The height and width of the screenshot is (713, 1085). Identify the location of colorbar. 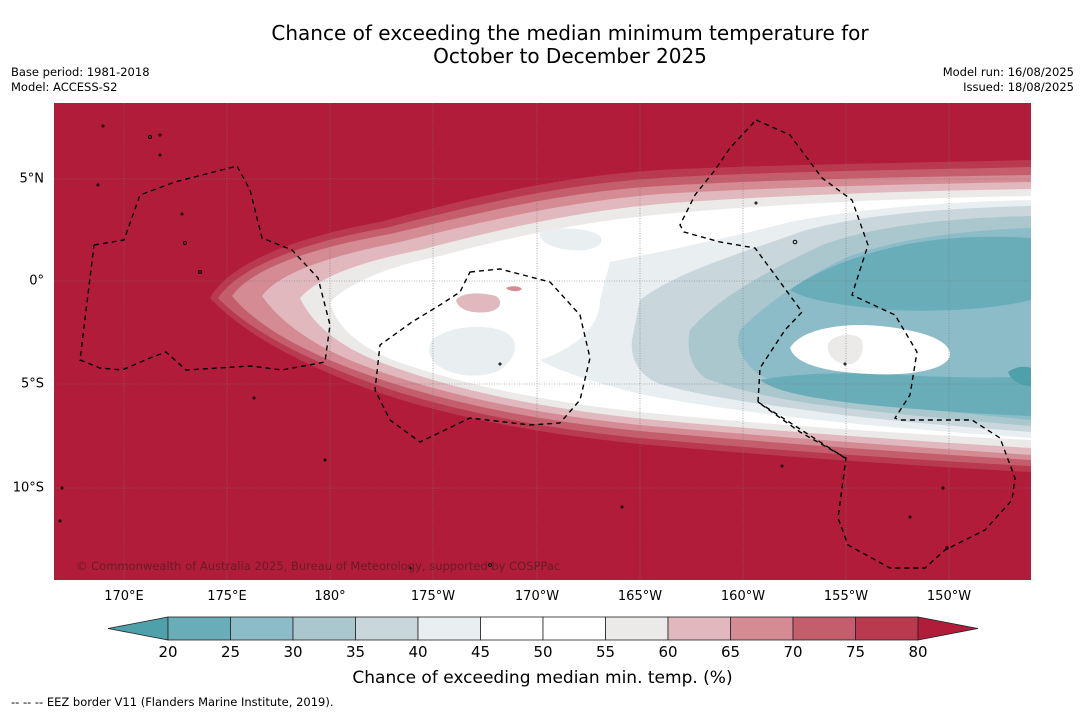
(543, 628).